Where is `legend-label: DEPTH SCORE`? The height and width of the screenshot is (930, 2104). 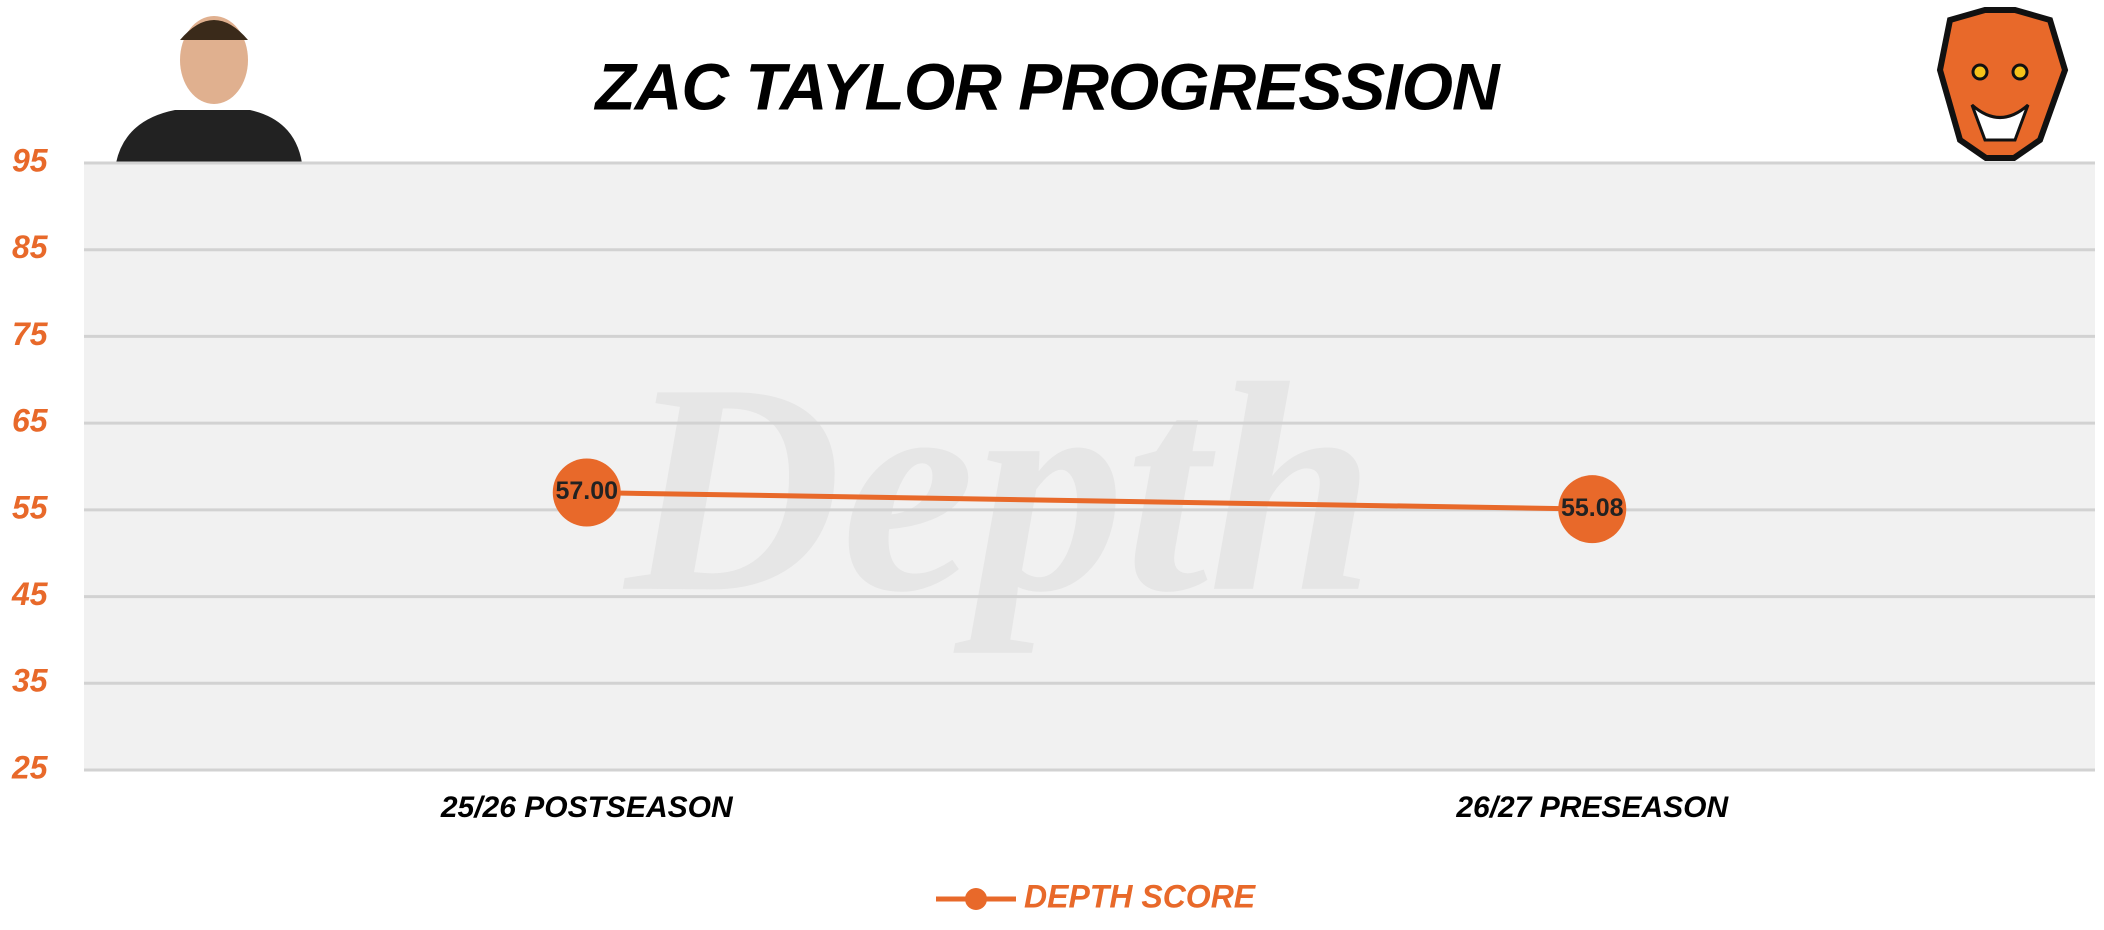 legend-label: DEPTH SCORE is located at coordinates (1140, 896).